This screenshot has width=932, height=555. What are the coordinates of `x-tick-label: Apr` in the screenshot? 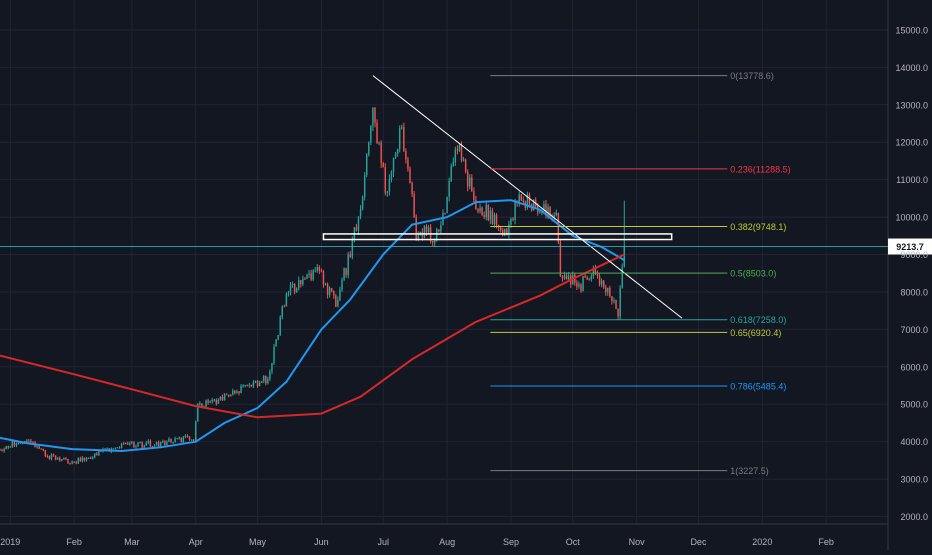 It's located at (196, 542).